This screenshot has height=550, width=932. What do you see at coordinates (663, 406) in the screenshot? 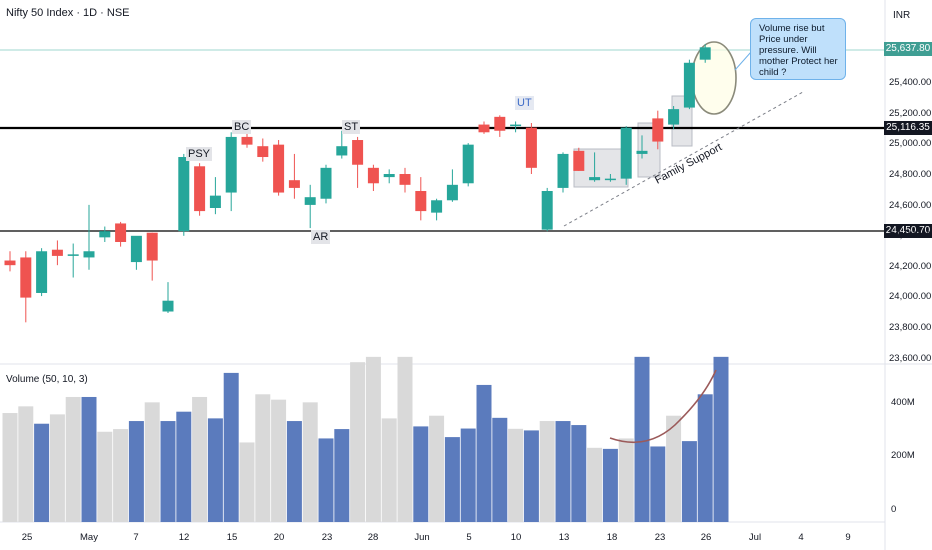
I see `volume-curve` at bounding box center [663, 406].